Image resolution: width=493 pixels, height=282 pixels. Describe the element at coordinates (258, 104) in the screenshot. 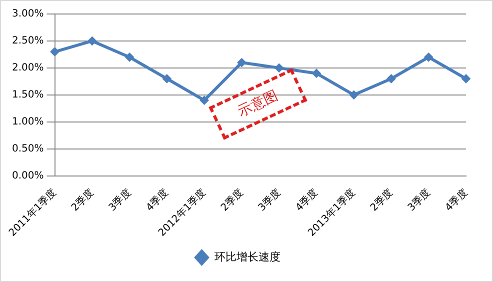

I see `stamp: 示意图` at that location.